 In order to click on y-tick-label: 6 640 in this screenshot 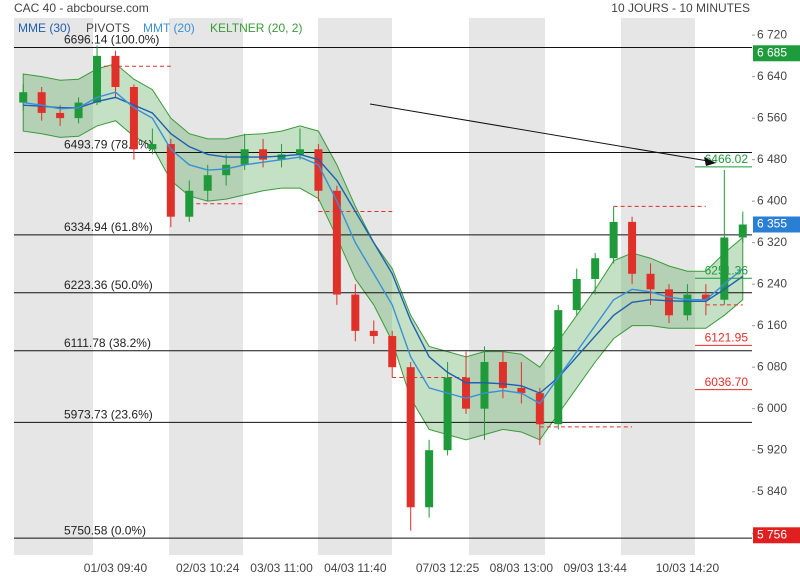, I will do `click(772, 76)`.